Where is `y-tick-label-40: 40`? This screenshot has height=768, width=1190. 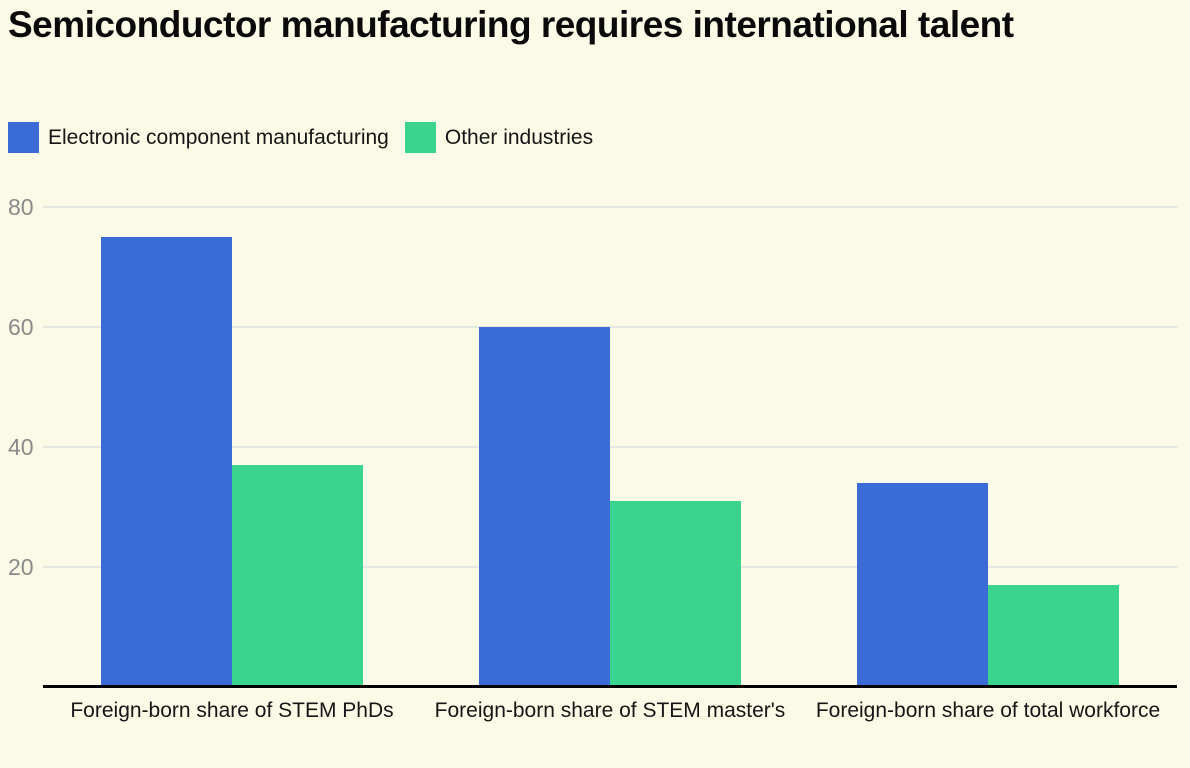 y-tick-label-40: 40 is located at coordinates (21, 447).